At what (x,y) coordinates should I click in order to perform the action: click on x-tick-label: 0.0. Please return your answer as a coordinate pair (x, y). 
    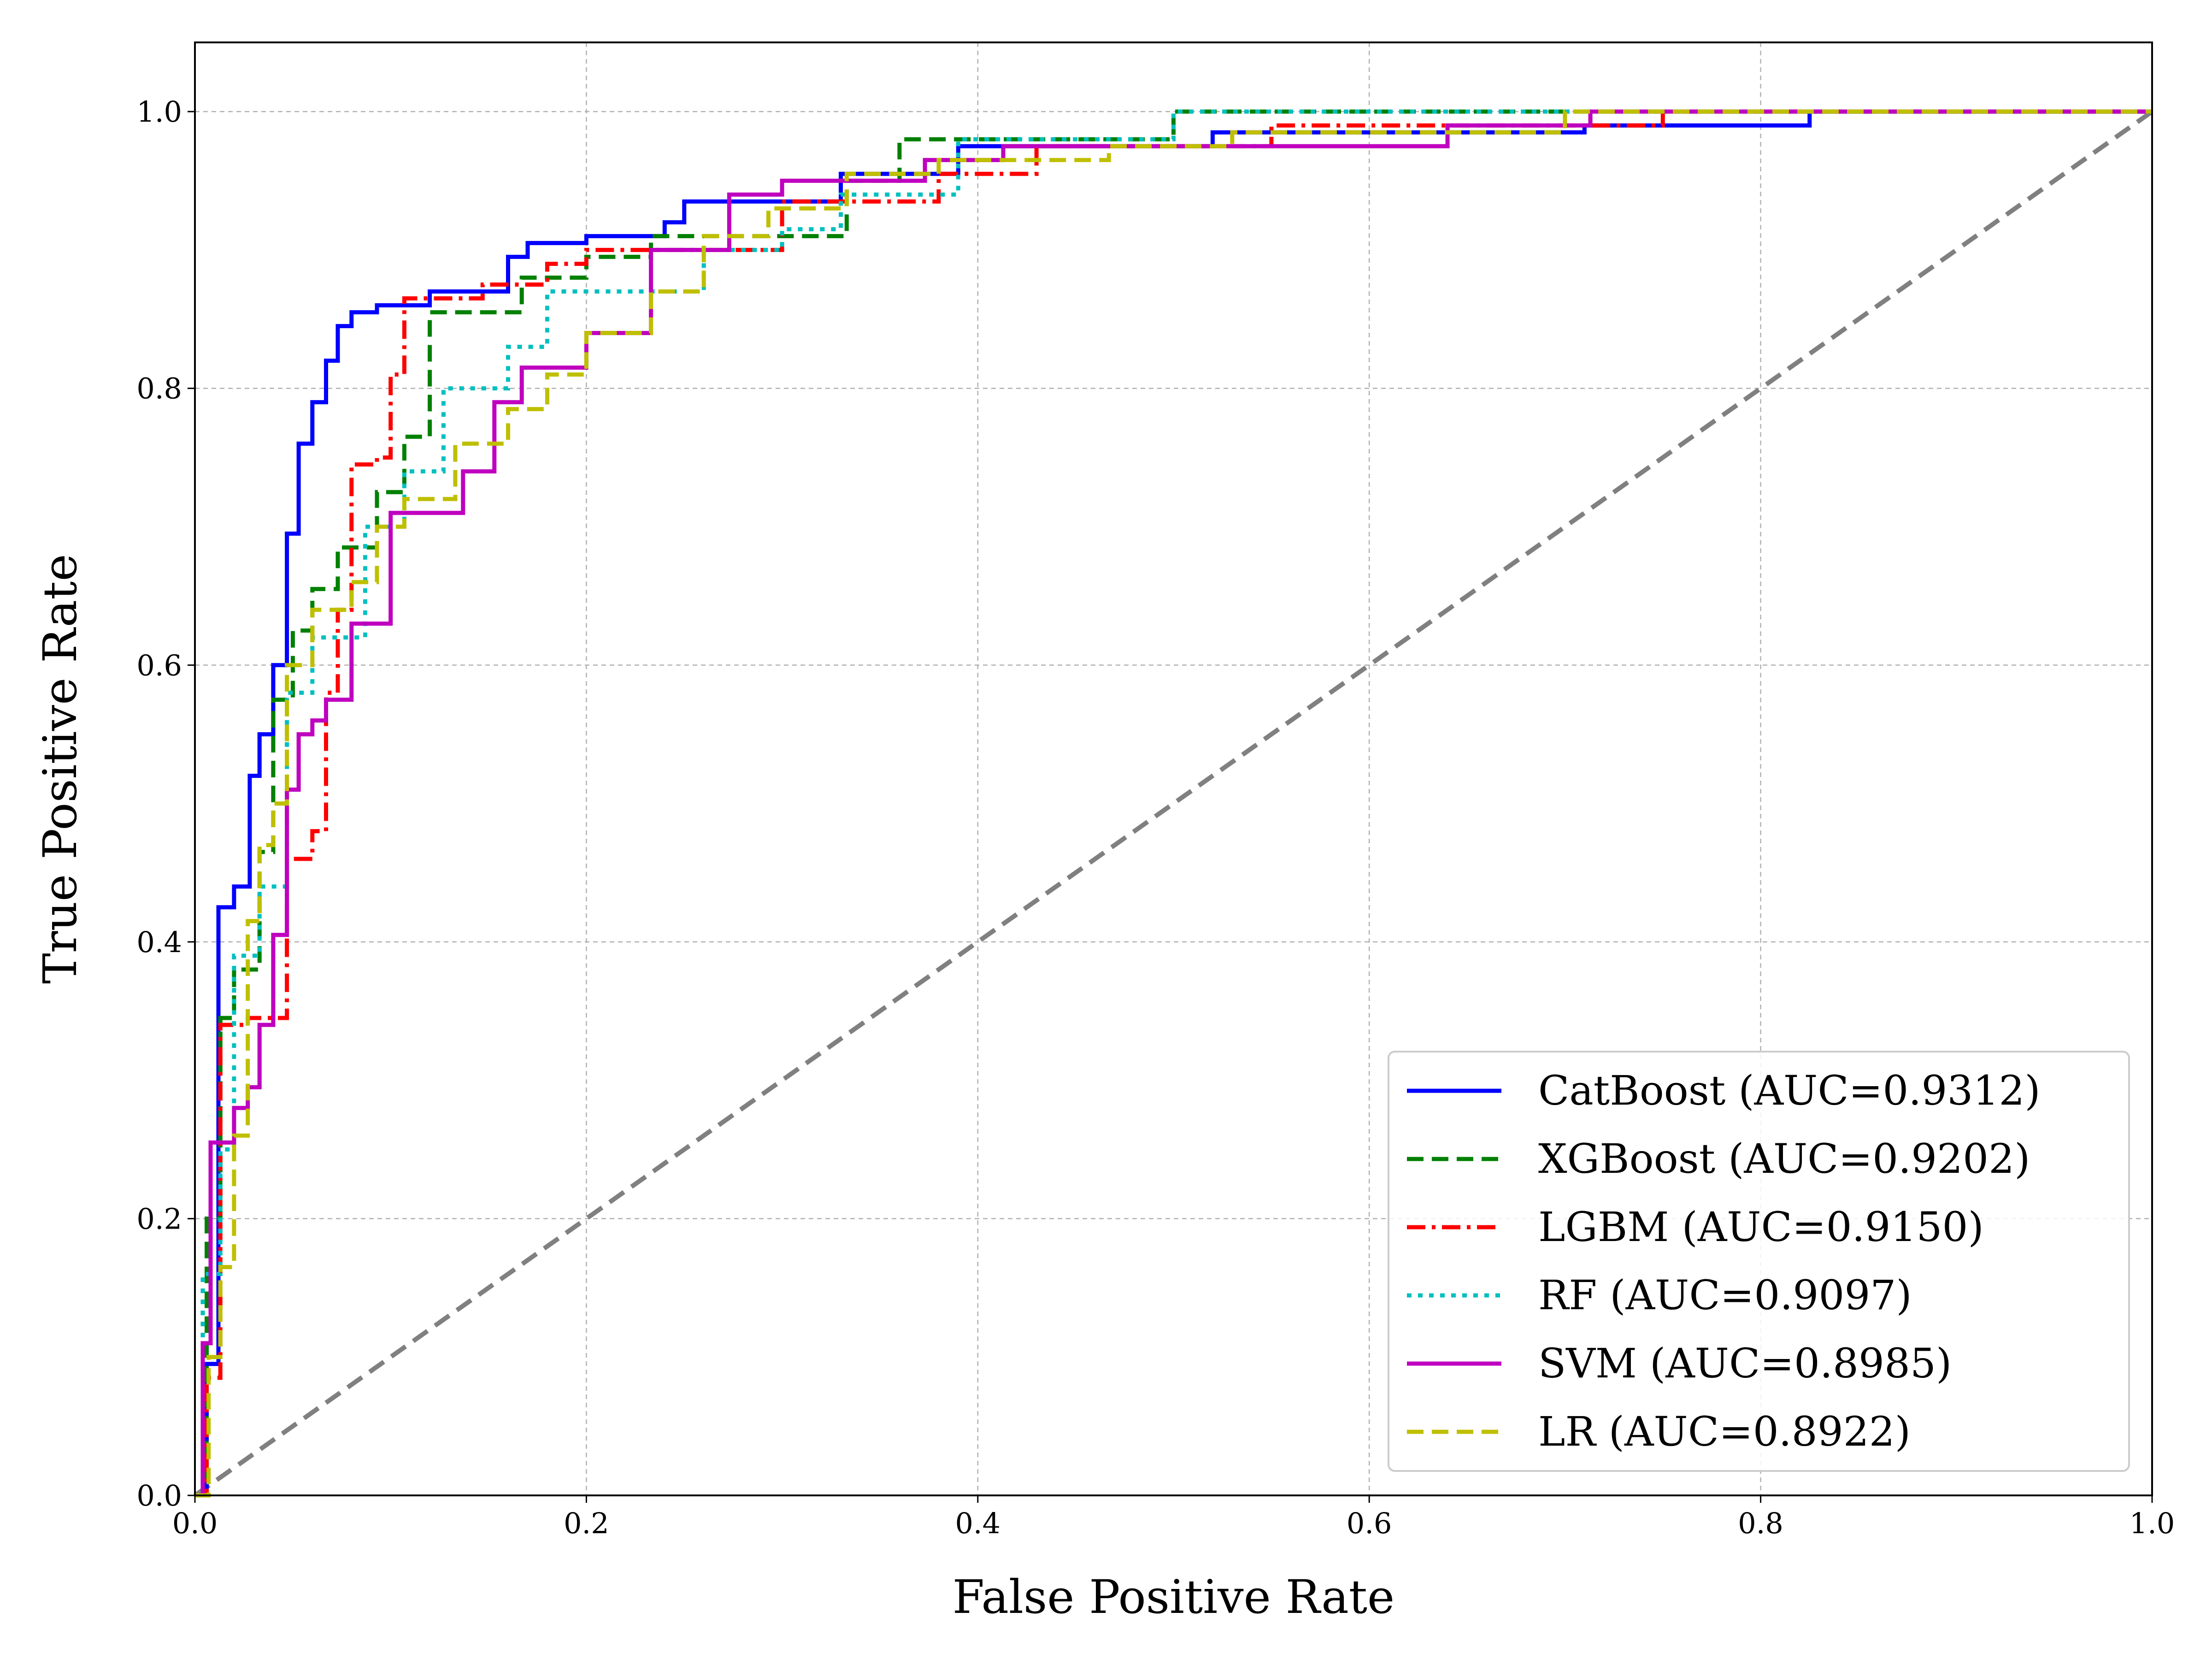
    Looking at the image, I should click on (195, 1523).